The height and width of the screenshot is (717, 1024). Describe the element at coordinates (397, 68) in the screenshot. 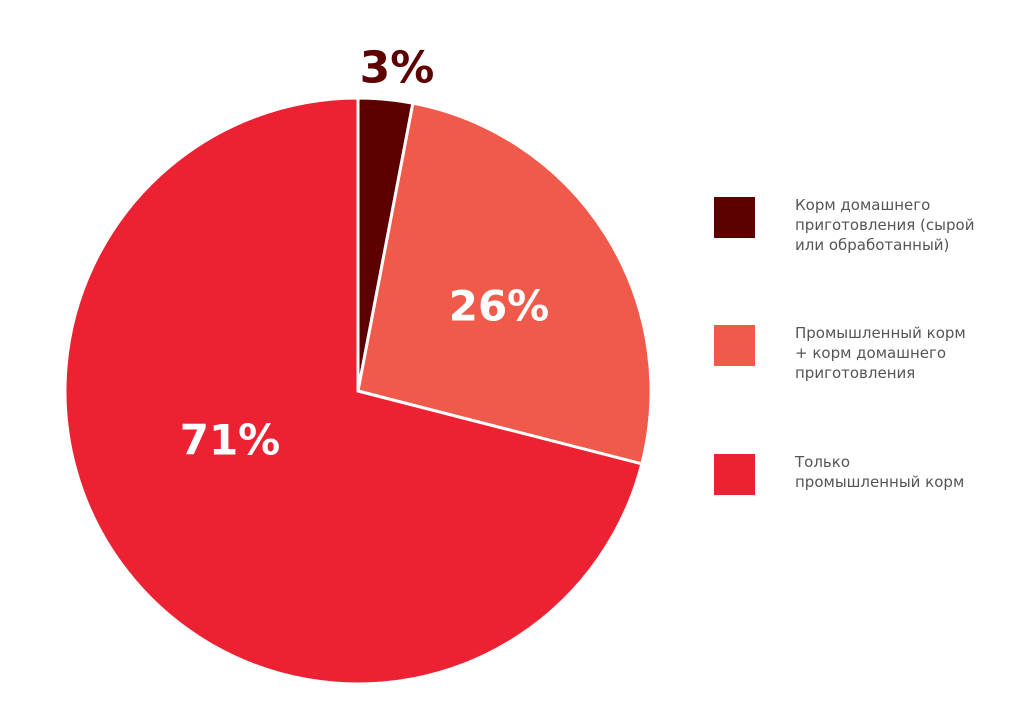

I see `slice-label-home: 3%` at that location.